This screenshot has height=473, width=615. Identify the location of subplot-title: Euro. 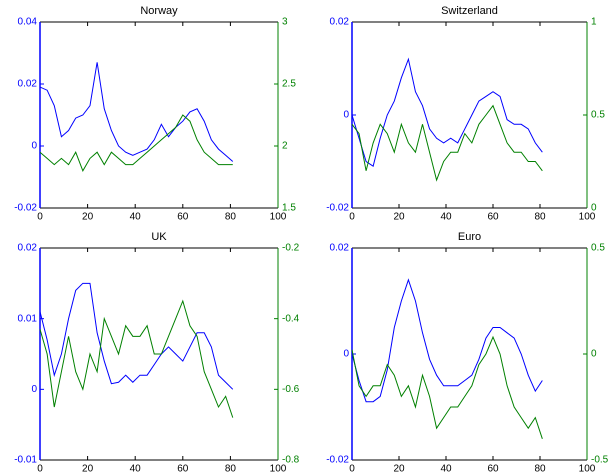
(469, 237).